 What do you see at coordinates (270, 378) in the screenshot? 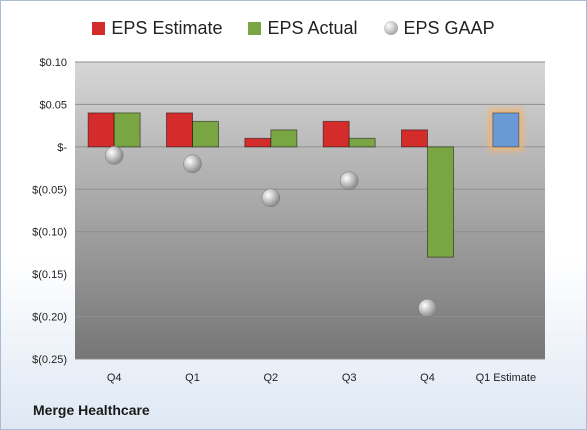
I see `x-tick-label: Q2` at bounding box center [270, 378].